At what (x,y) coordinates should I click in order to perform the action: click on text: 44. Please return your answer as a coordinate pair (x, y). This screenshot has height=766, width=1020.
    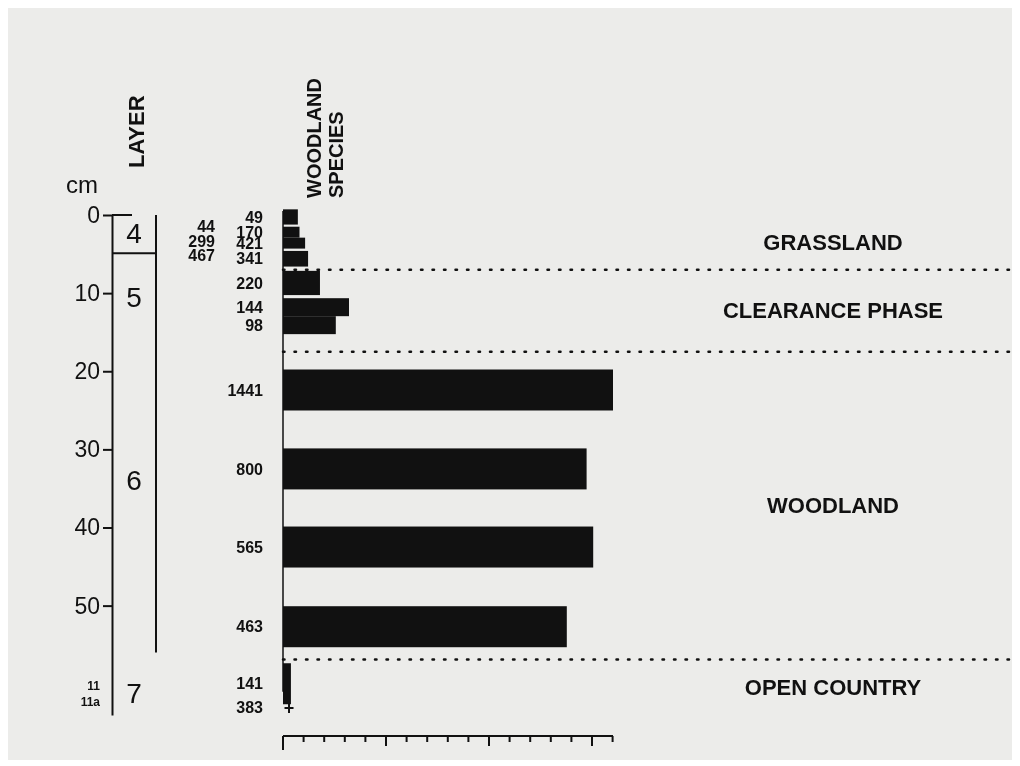
    Looking at the image, I should click on (206, 226).